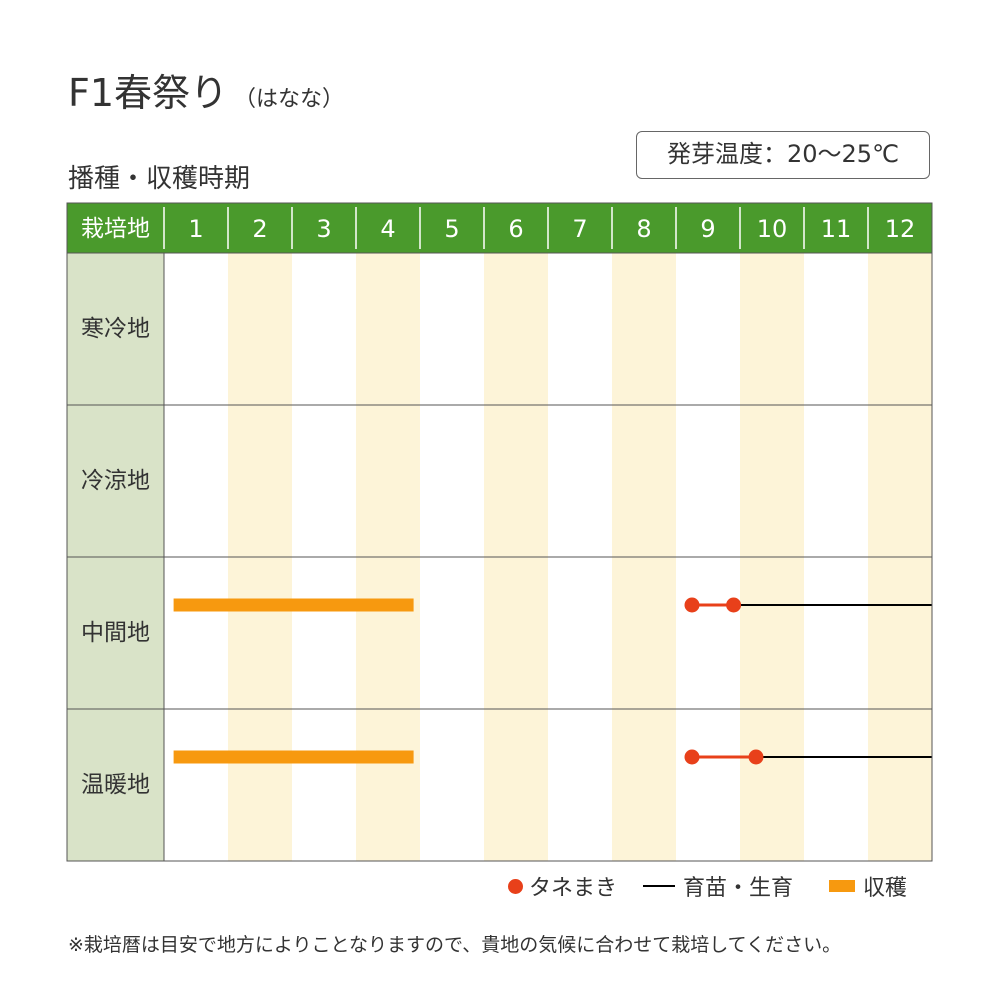 The width and height of the screenshot is (1000, 1000). I want to click on title-main: F1春祭り, so click(148, 93).